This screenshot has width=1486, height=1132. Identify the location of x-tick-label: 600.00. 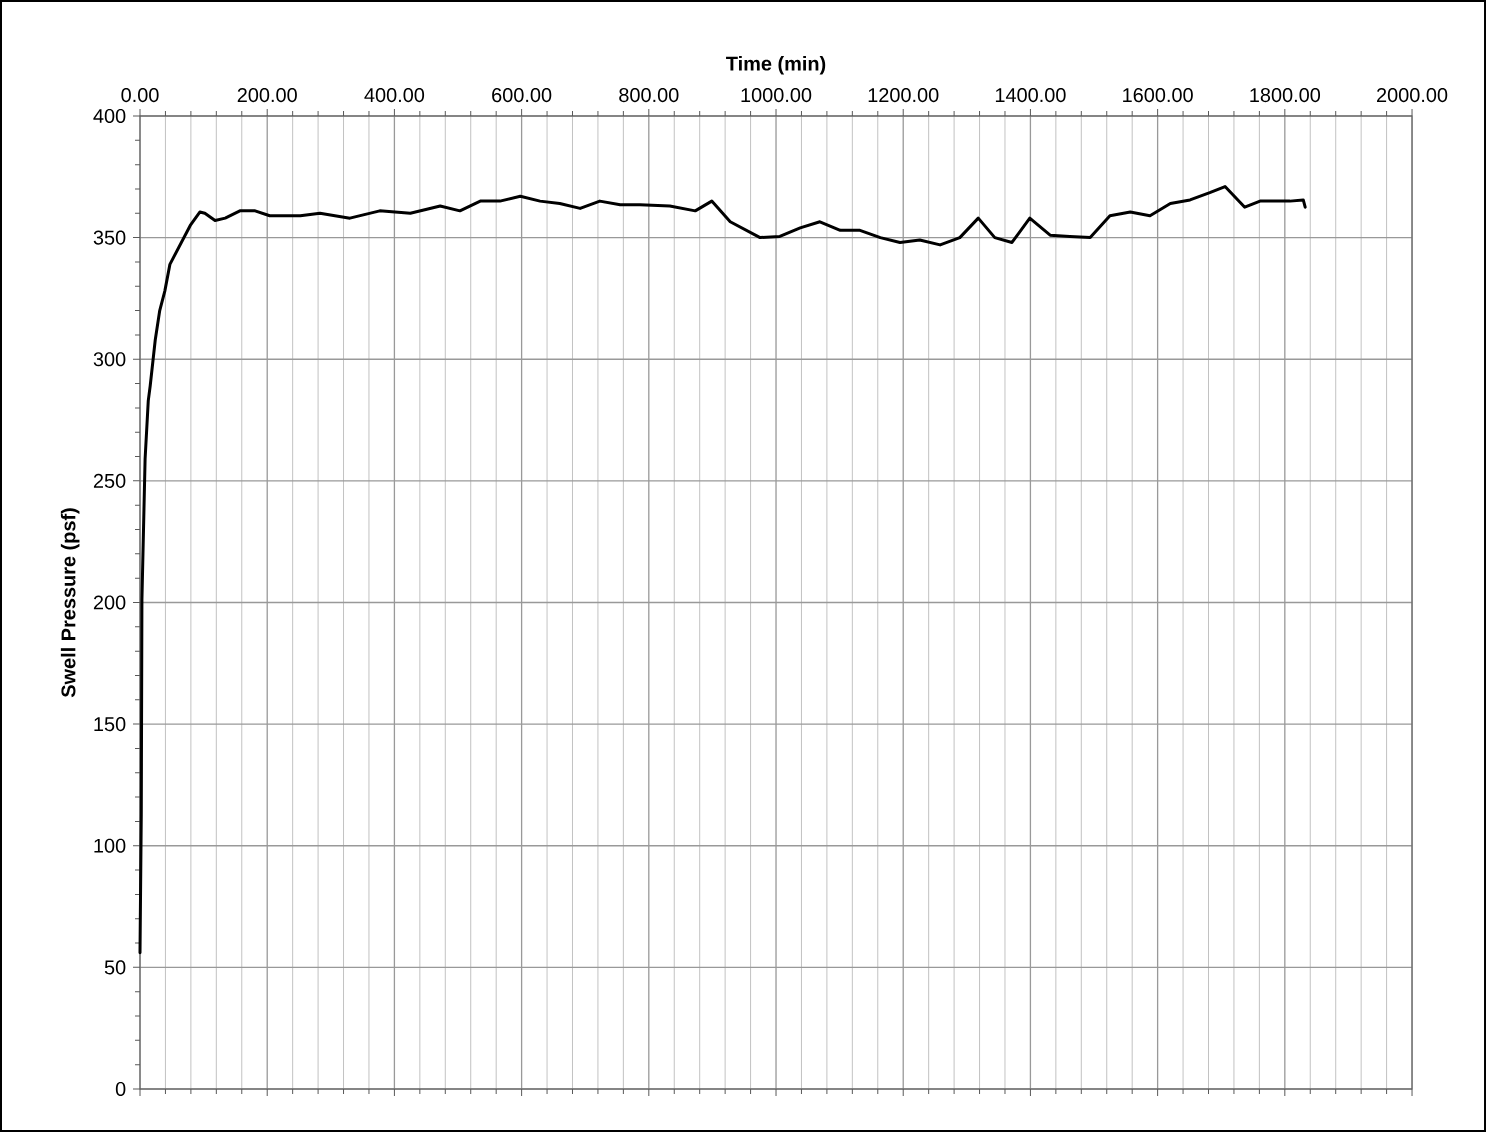
(522, 95).